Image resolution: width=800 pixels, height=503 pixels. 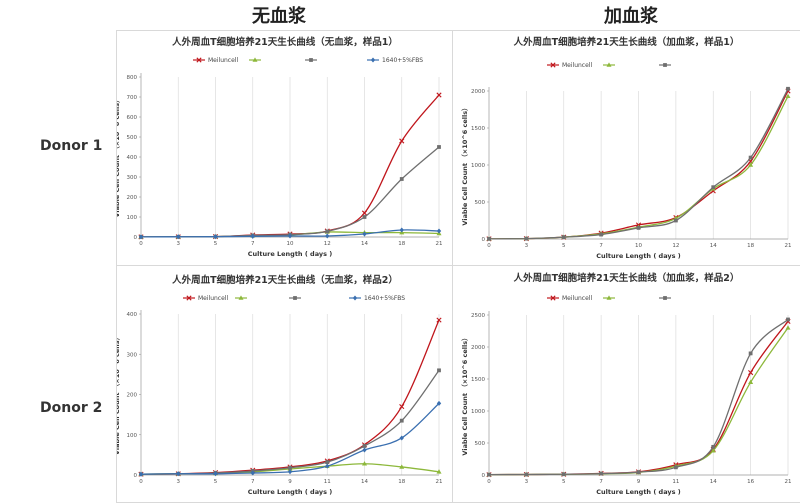 What do you see at coordinates (638, 246) in the screenshot?
I see `x-tick-label: 10` at bounding box center [638, 246].